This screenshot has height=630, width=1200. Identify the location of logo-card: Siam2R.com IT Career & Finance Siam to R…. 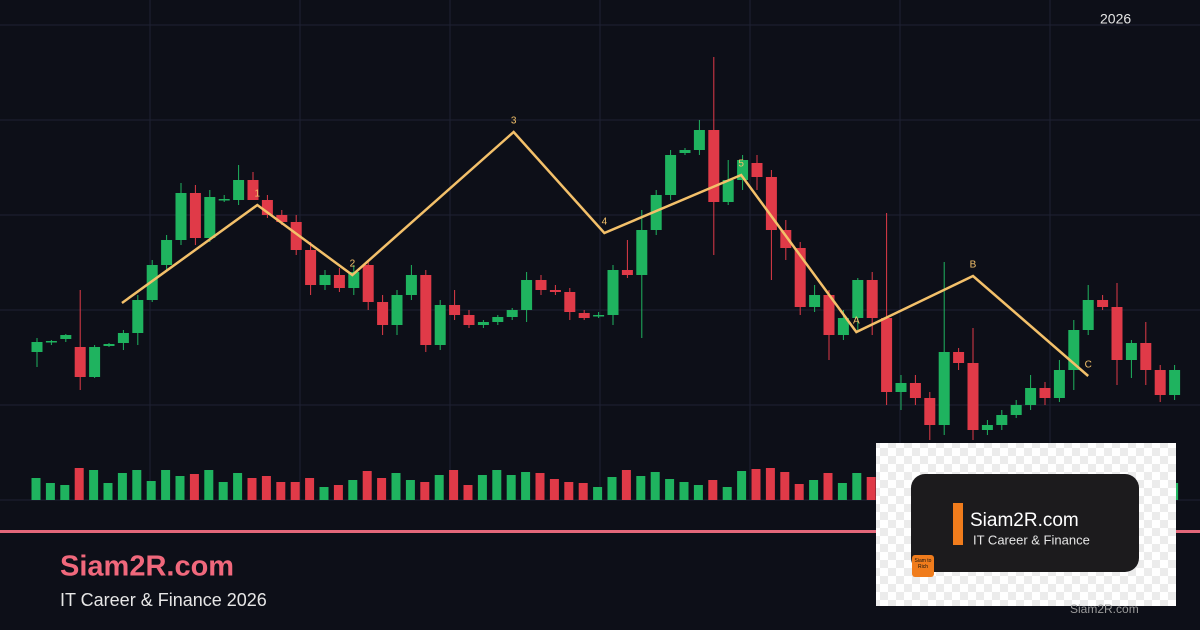
(1026, 524).